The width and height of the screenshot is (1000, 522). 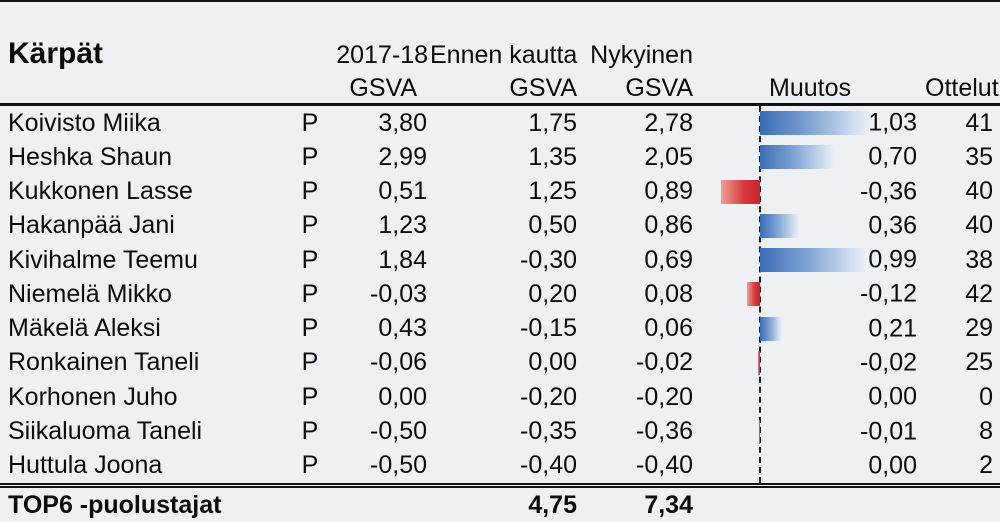 I want to click on muutos-value: 0,36, so click(x=892, y=225).